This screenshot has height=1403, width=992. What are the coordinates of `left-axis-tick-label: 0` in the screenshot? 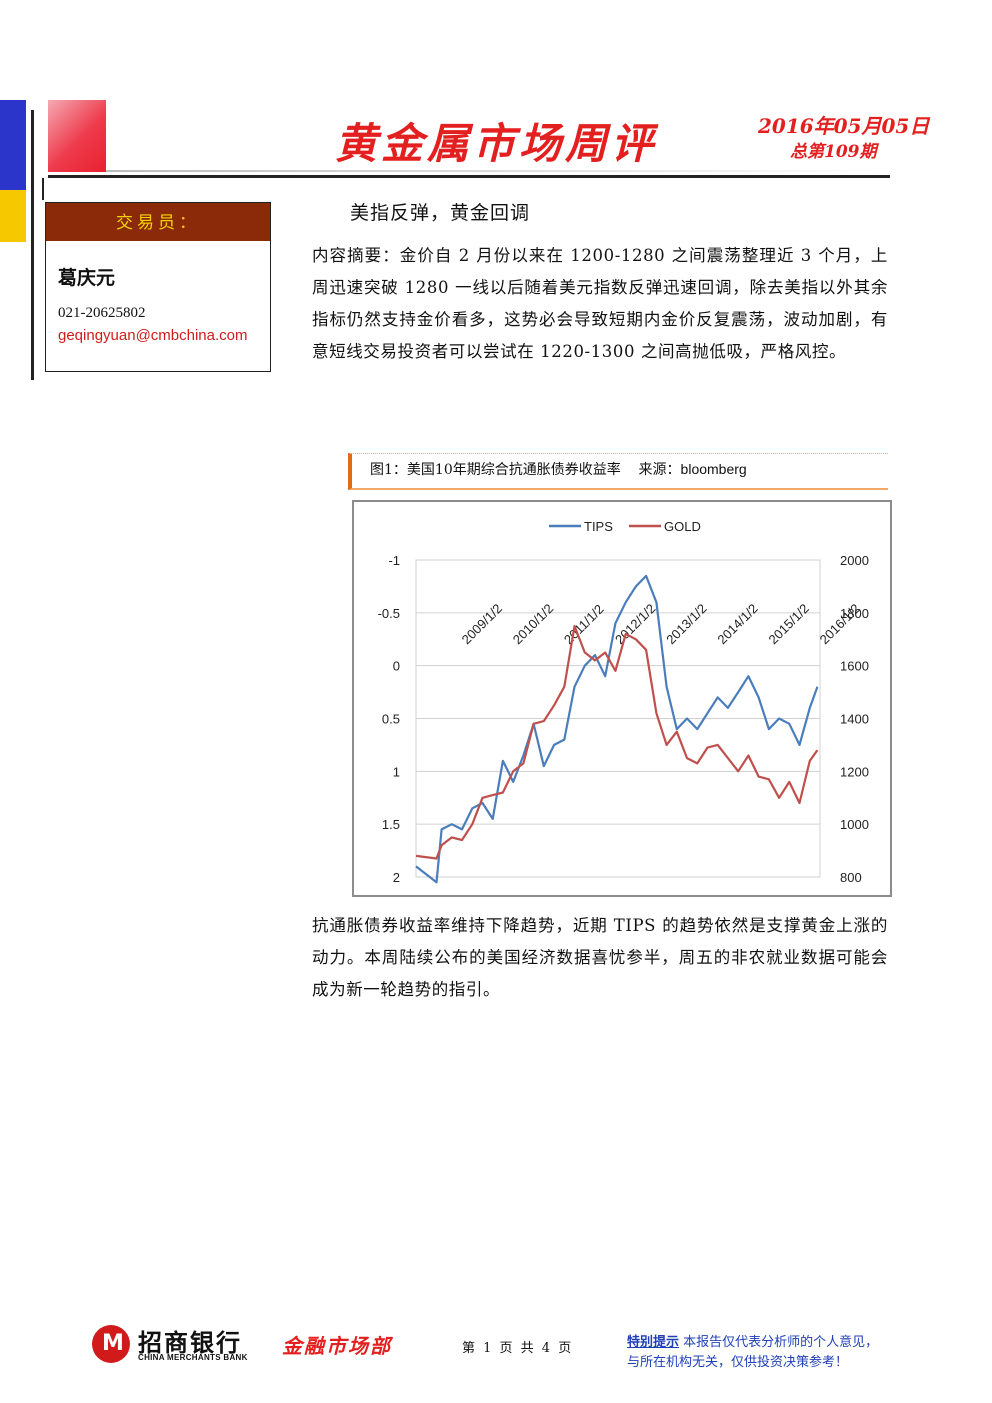 It's located at (396, 666).